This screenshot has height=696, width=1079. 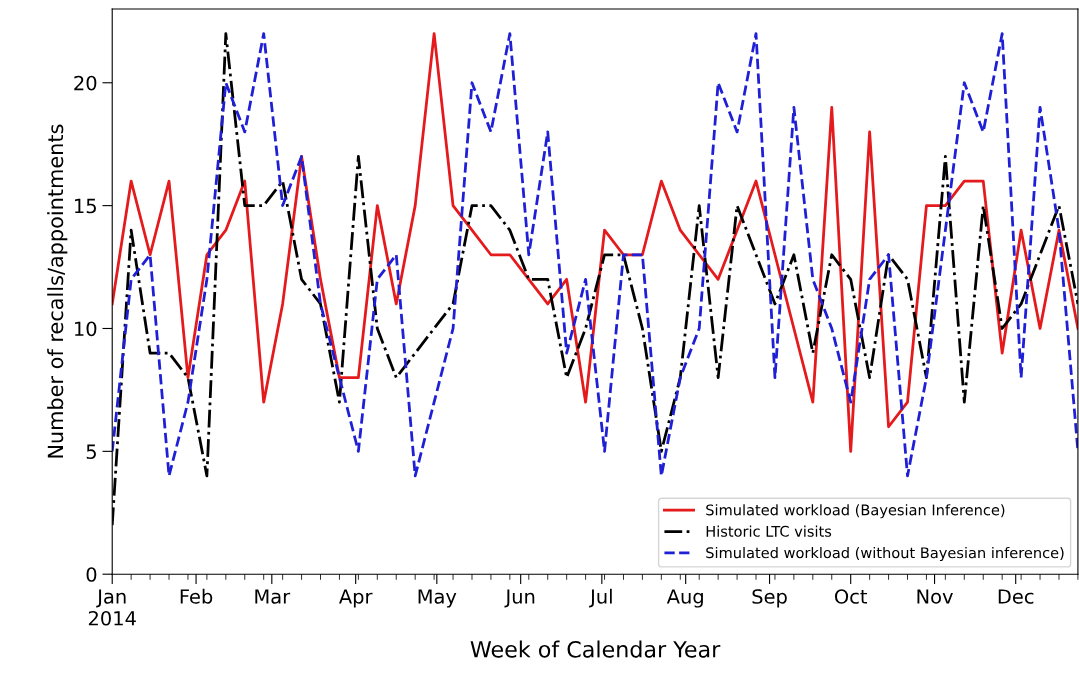 I want to click on x-tick-label: Mar, so click(x=273, y=596).